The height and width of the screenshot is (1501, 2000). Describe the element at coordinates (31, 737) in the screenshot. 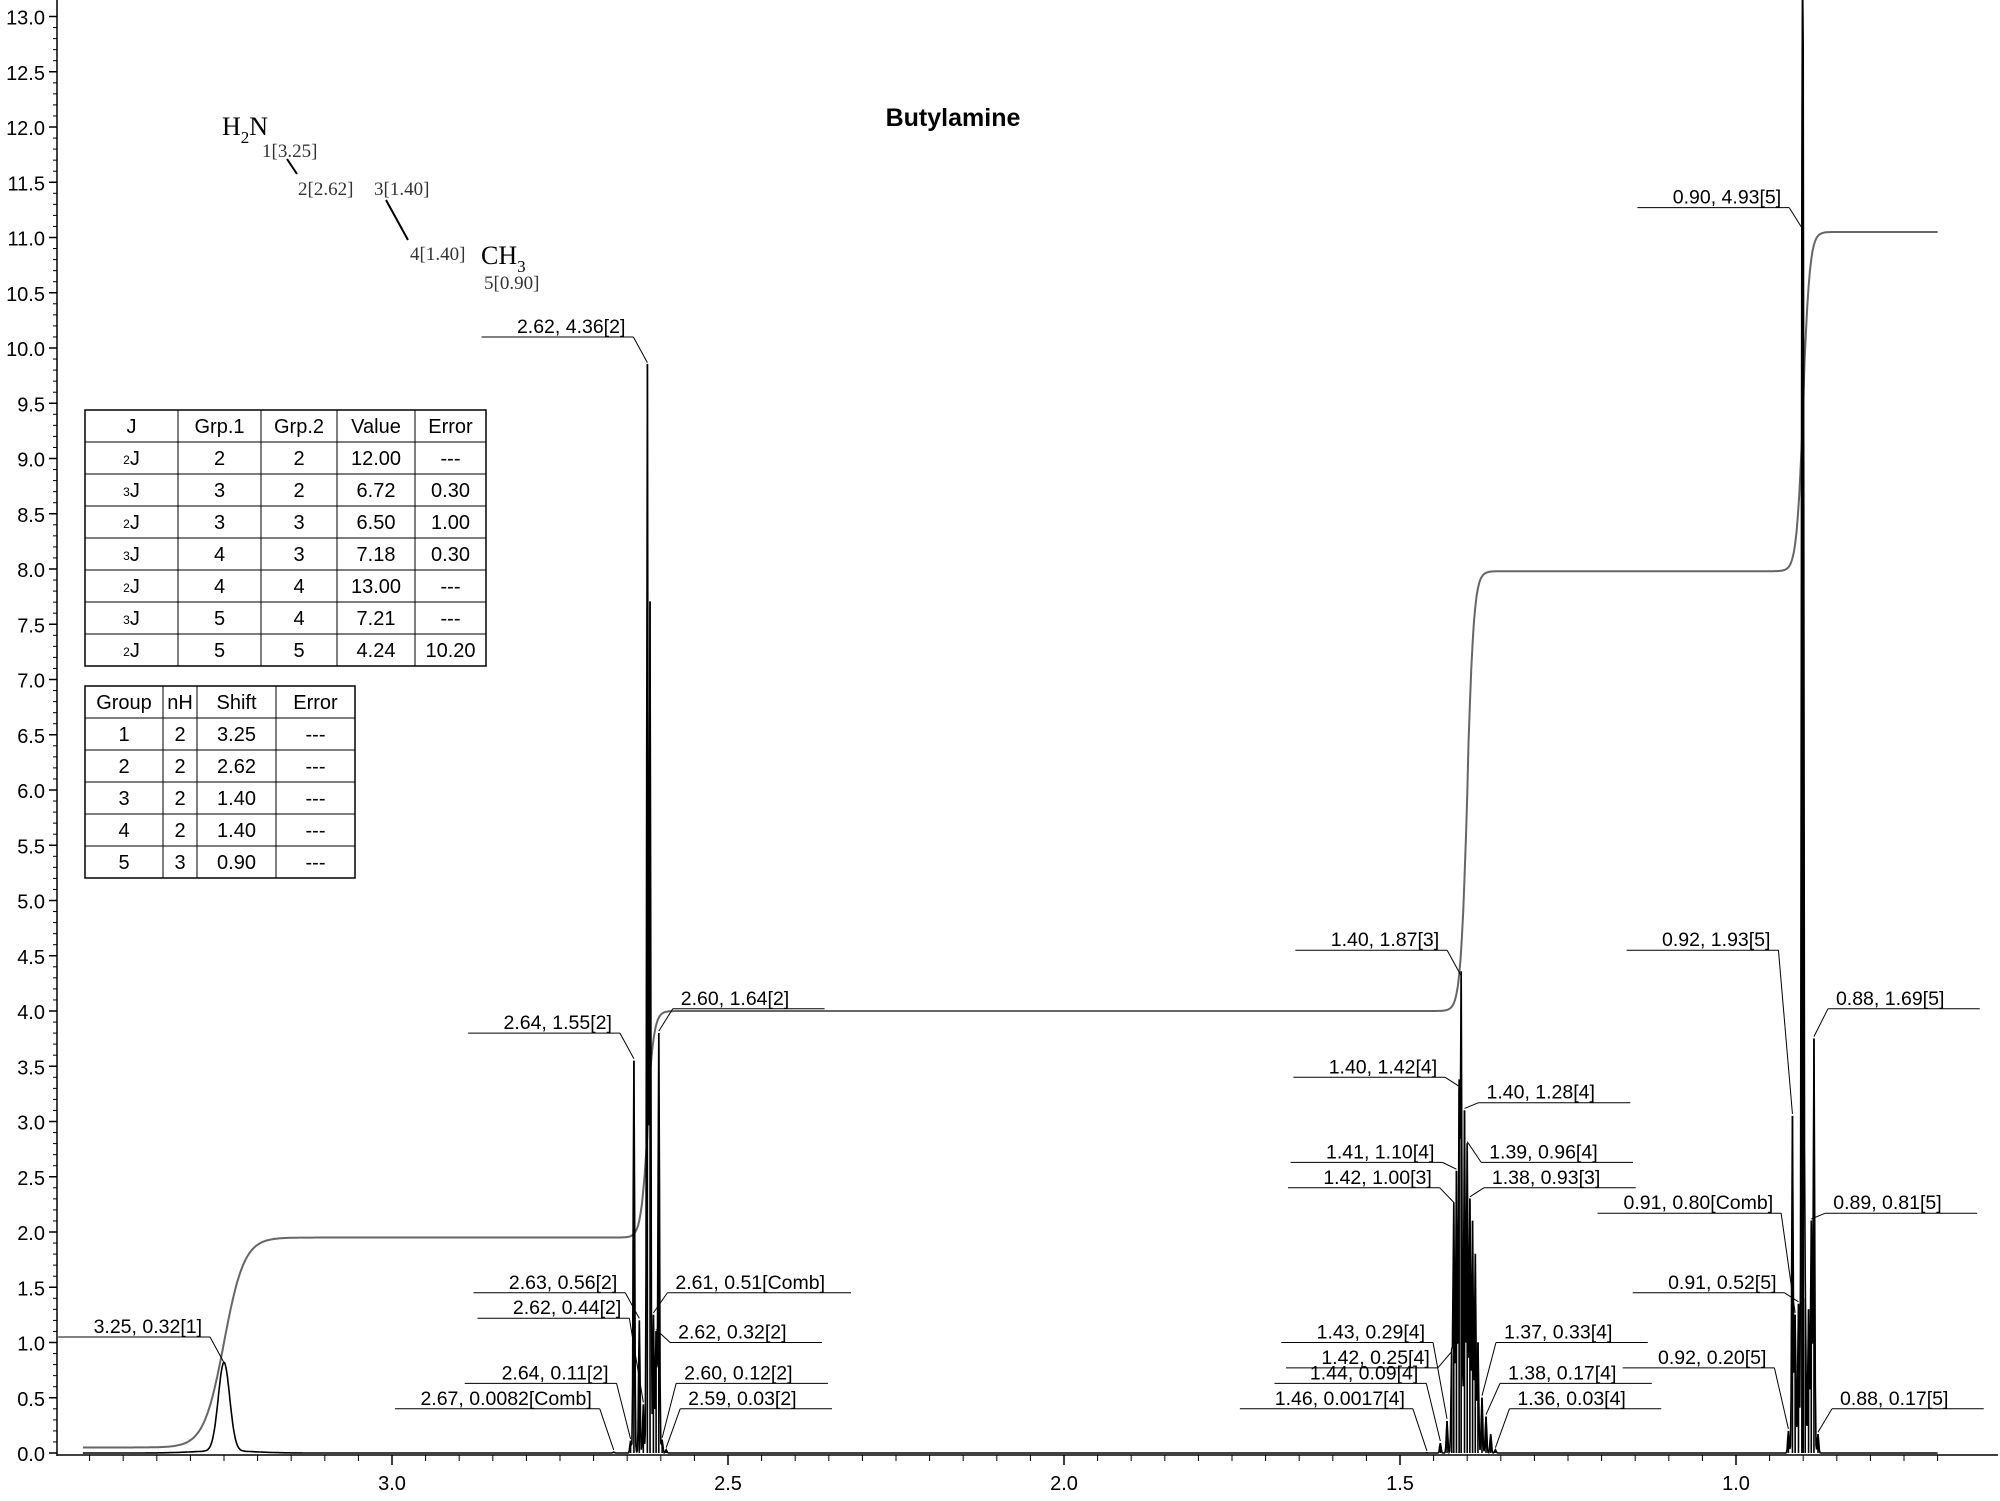

I see `y-tick-label: 6.5` at that location.